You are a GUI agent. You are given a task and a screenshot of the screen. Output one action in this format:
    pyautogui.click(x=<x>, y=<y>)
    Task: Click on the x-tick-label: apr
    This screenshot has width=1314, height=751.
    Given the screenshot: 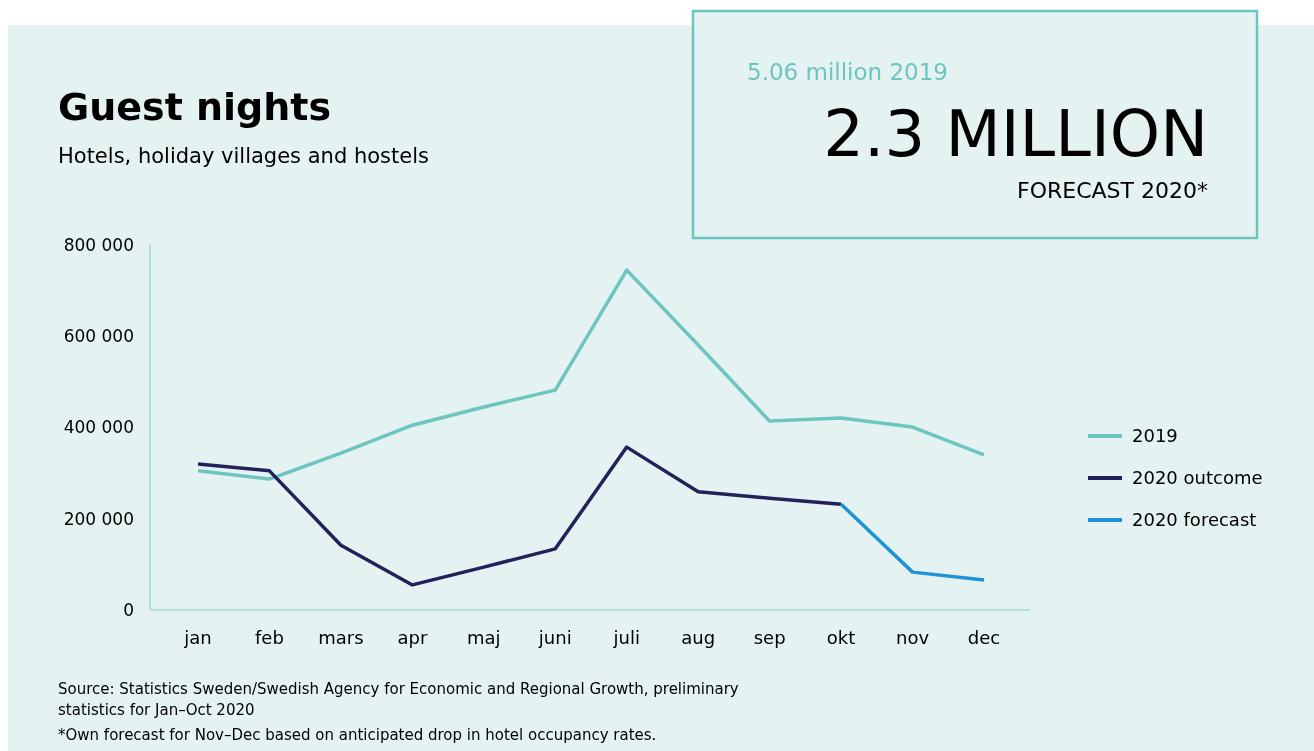 What is the action you would take?
    pyautogui.click(x=412, y=637)
    